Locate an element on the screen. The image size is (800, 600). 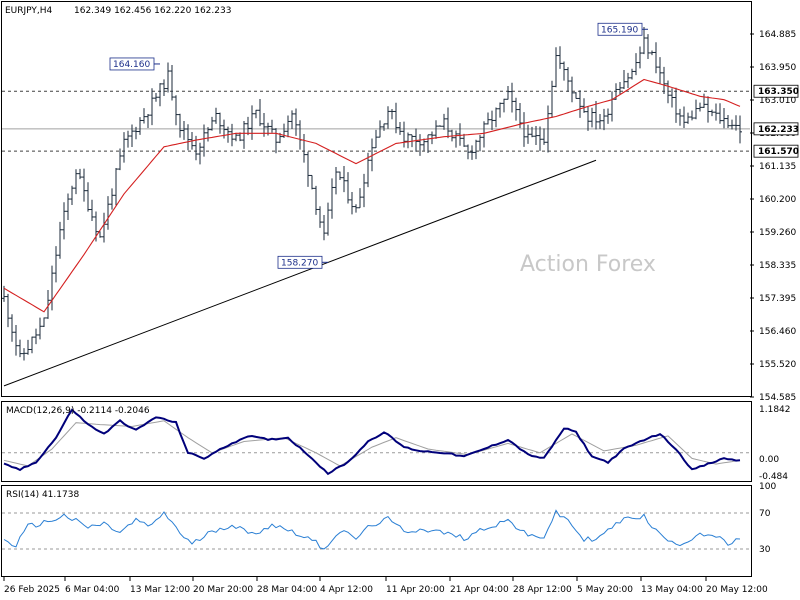
annotation-label: 158.270 is located at coordinates (299, 263).